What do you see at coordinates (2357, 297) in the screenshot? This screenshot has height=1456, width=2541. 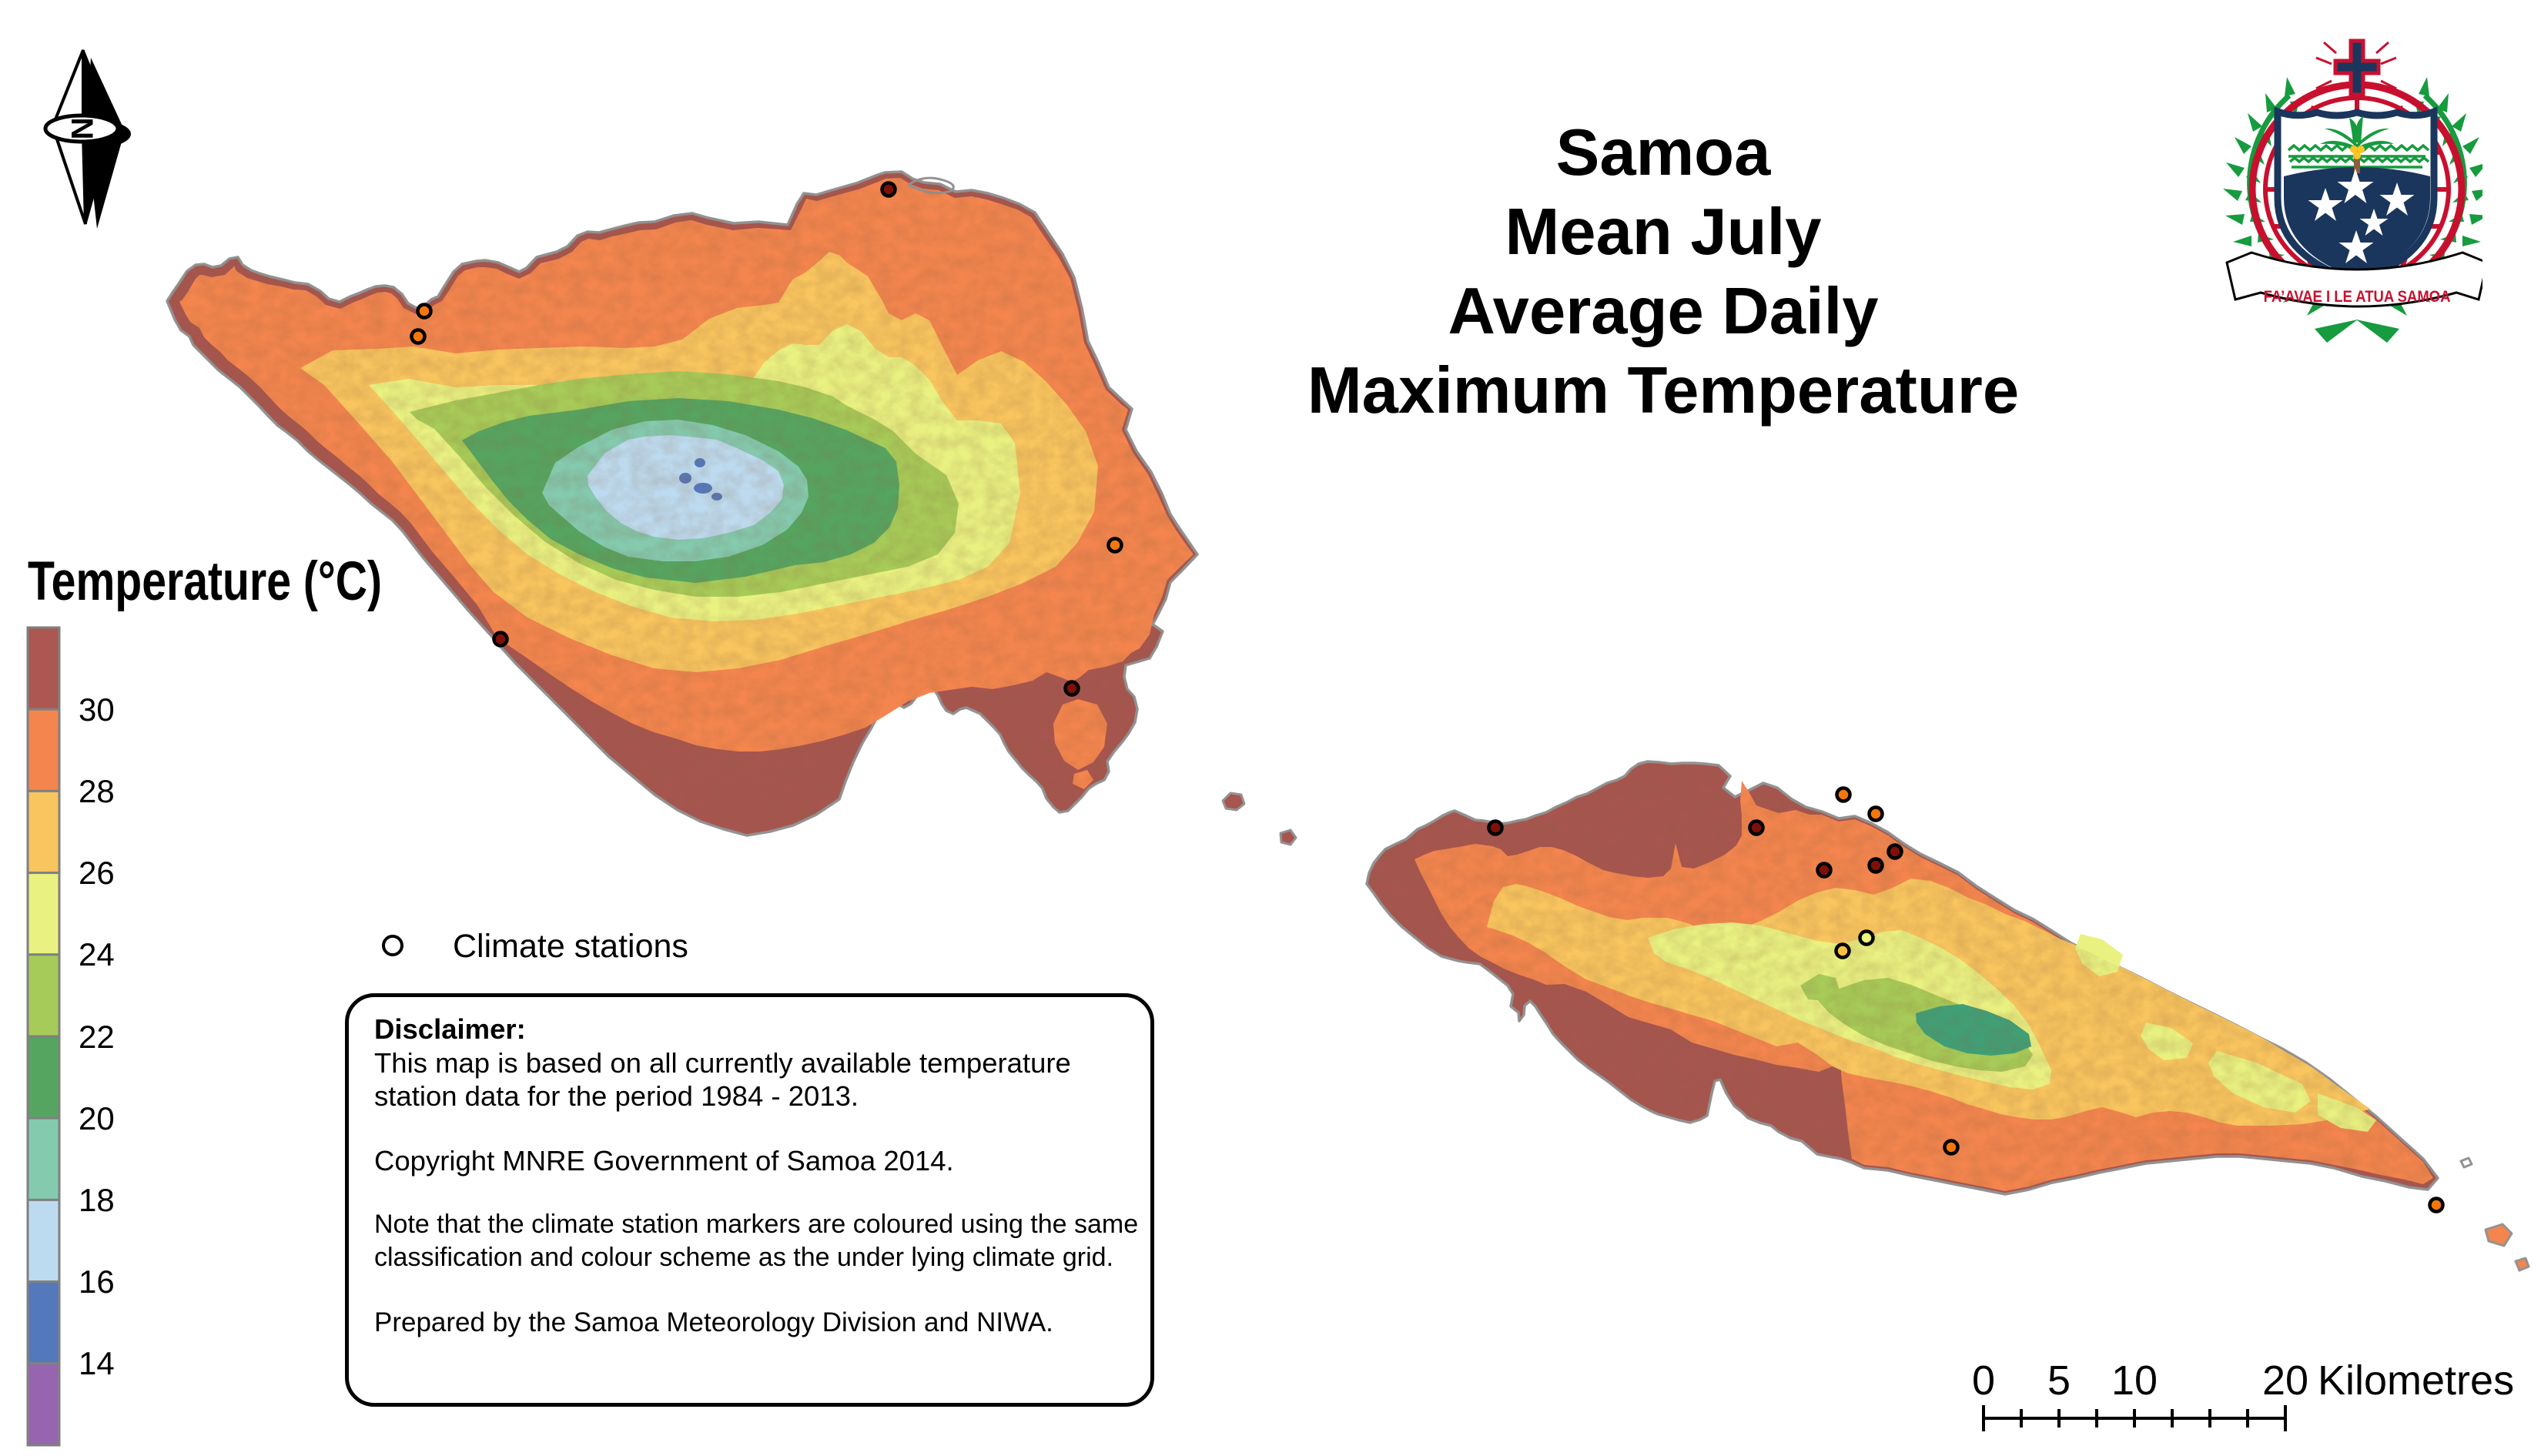 I see `svg-text: FA’AVAE I LE ATUA SAMOA` at bounding box center [2357, 297].